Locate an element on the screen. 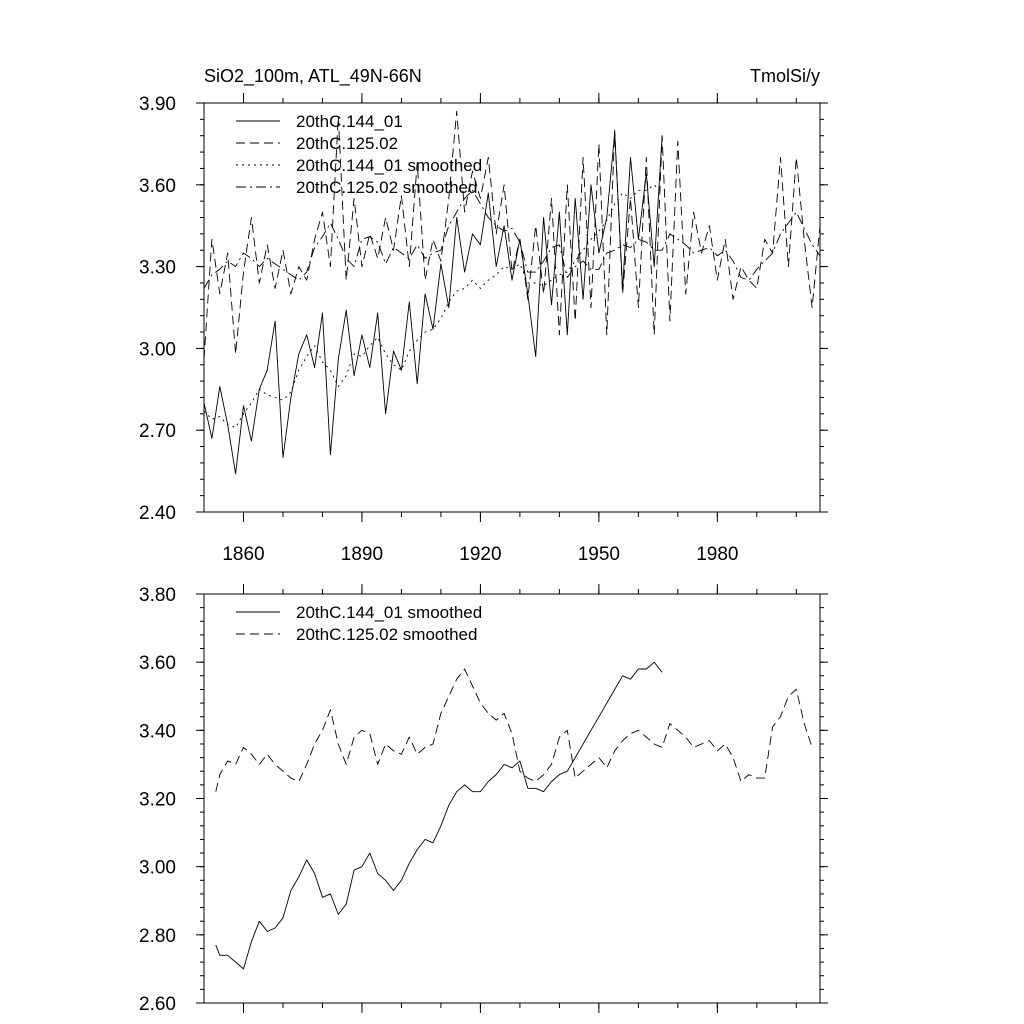 This screenshot has width=1024, height=1024. bottom-y-tick-label: 3.60 is located at coordinates (157, 663).